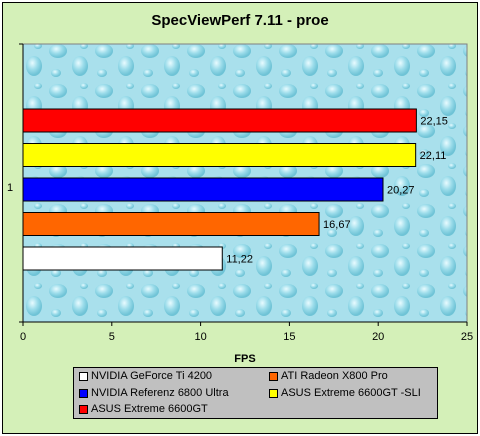  I want to click on x-tick-label: 10, so click(200, 337).